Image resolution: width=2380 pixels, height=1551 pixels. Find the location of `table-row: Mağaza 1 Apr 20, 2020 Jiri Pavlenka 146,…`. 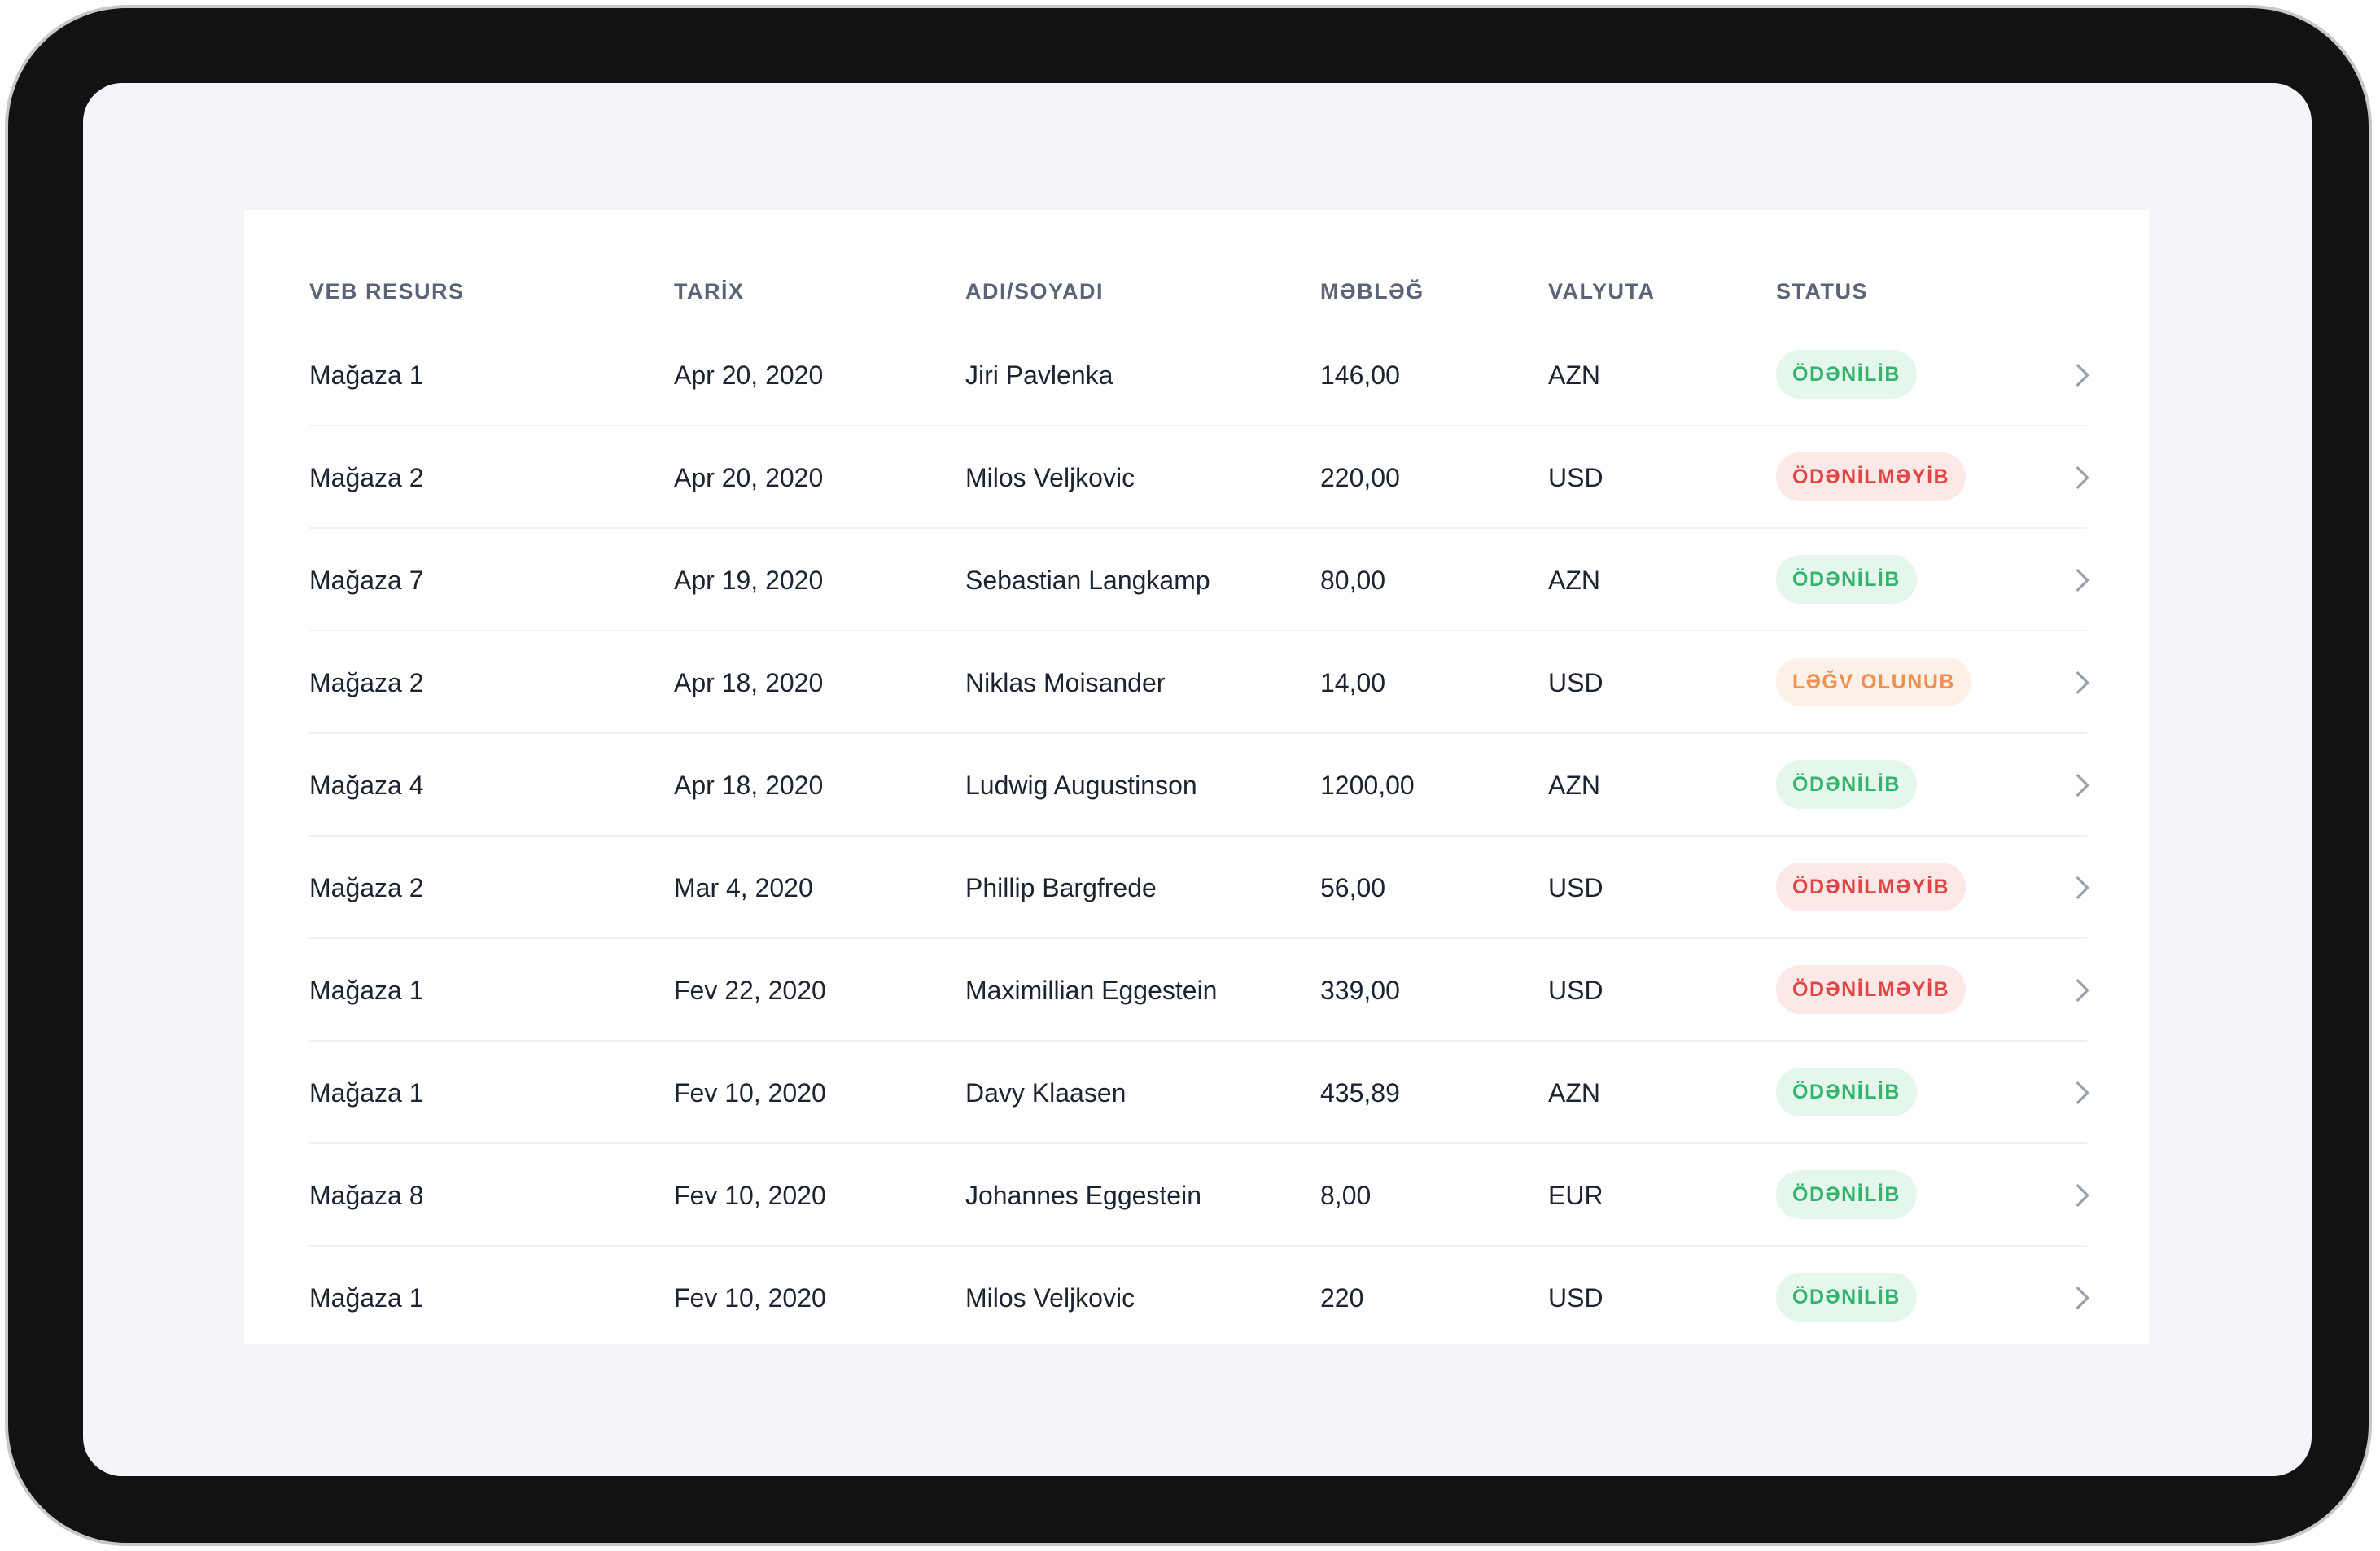

table-row: Mağaza 1 Apr 20, 2020 Jiri Pavlenka 146,… is located at coordinates (1199, 375).